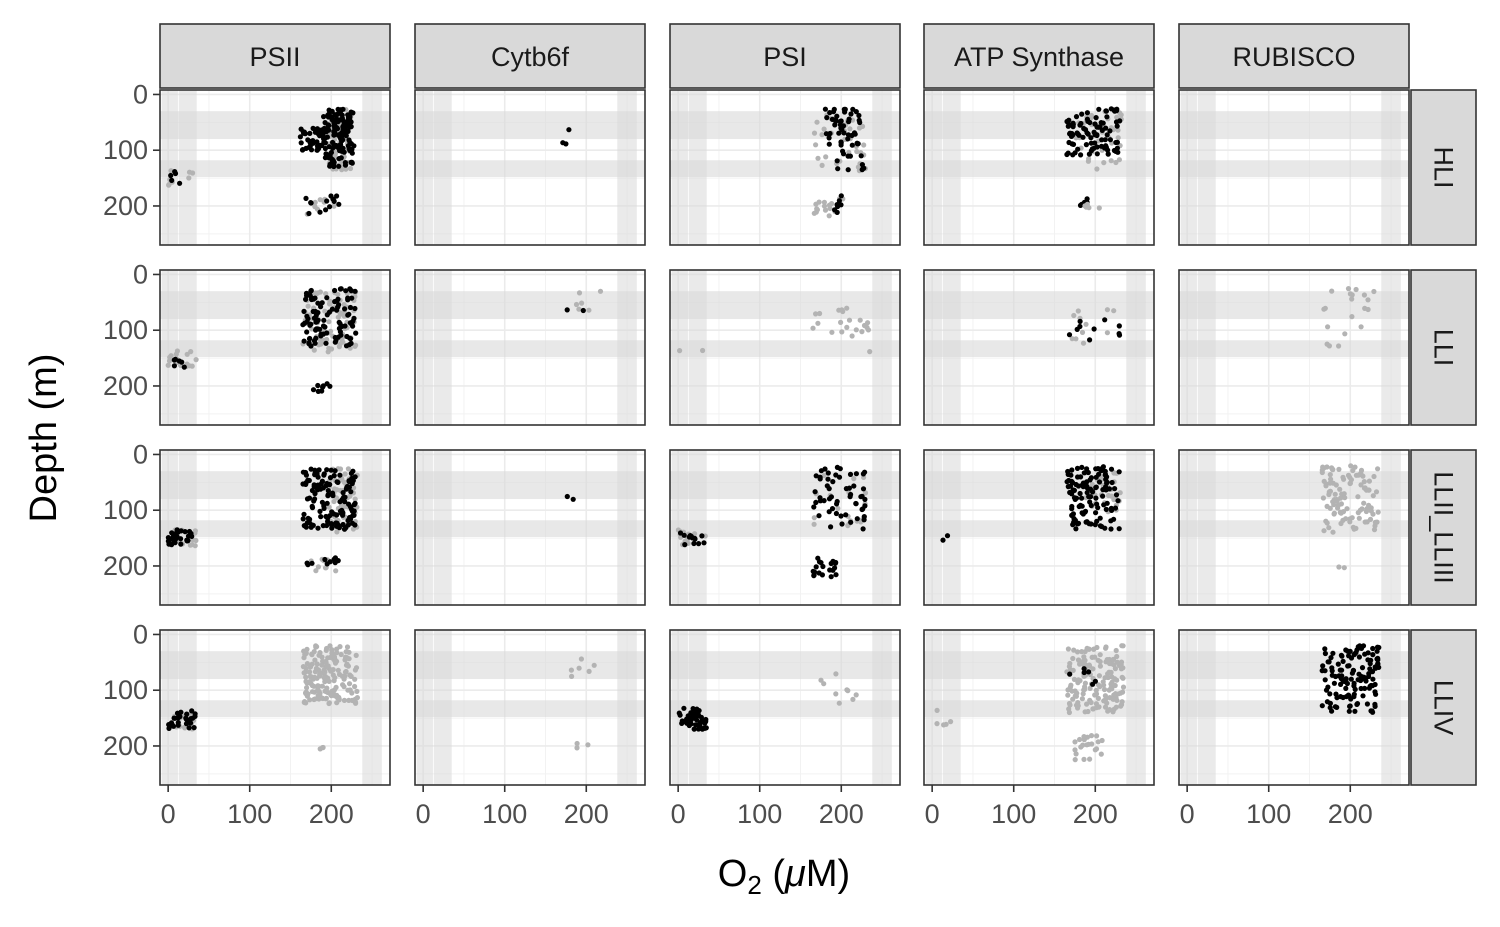 The height and width of the screenshot is (927, 1500). I want to click on points-group, so click(262, 340).